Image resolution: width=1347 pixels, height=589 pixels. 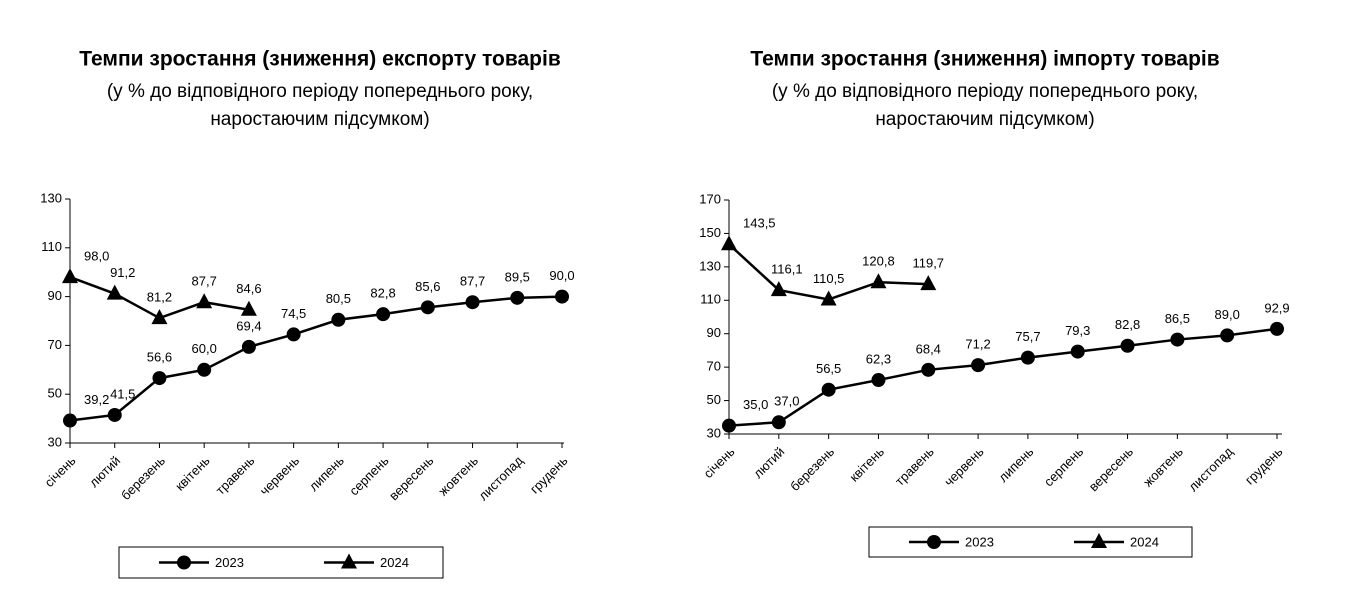 I want to click on data-label: 39,2, so click(x=96, y=399).